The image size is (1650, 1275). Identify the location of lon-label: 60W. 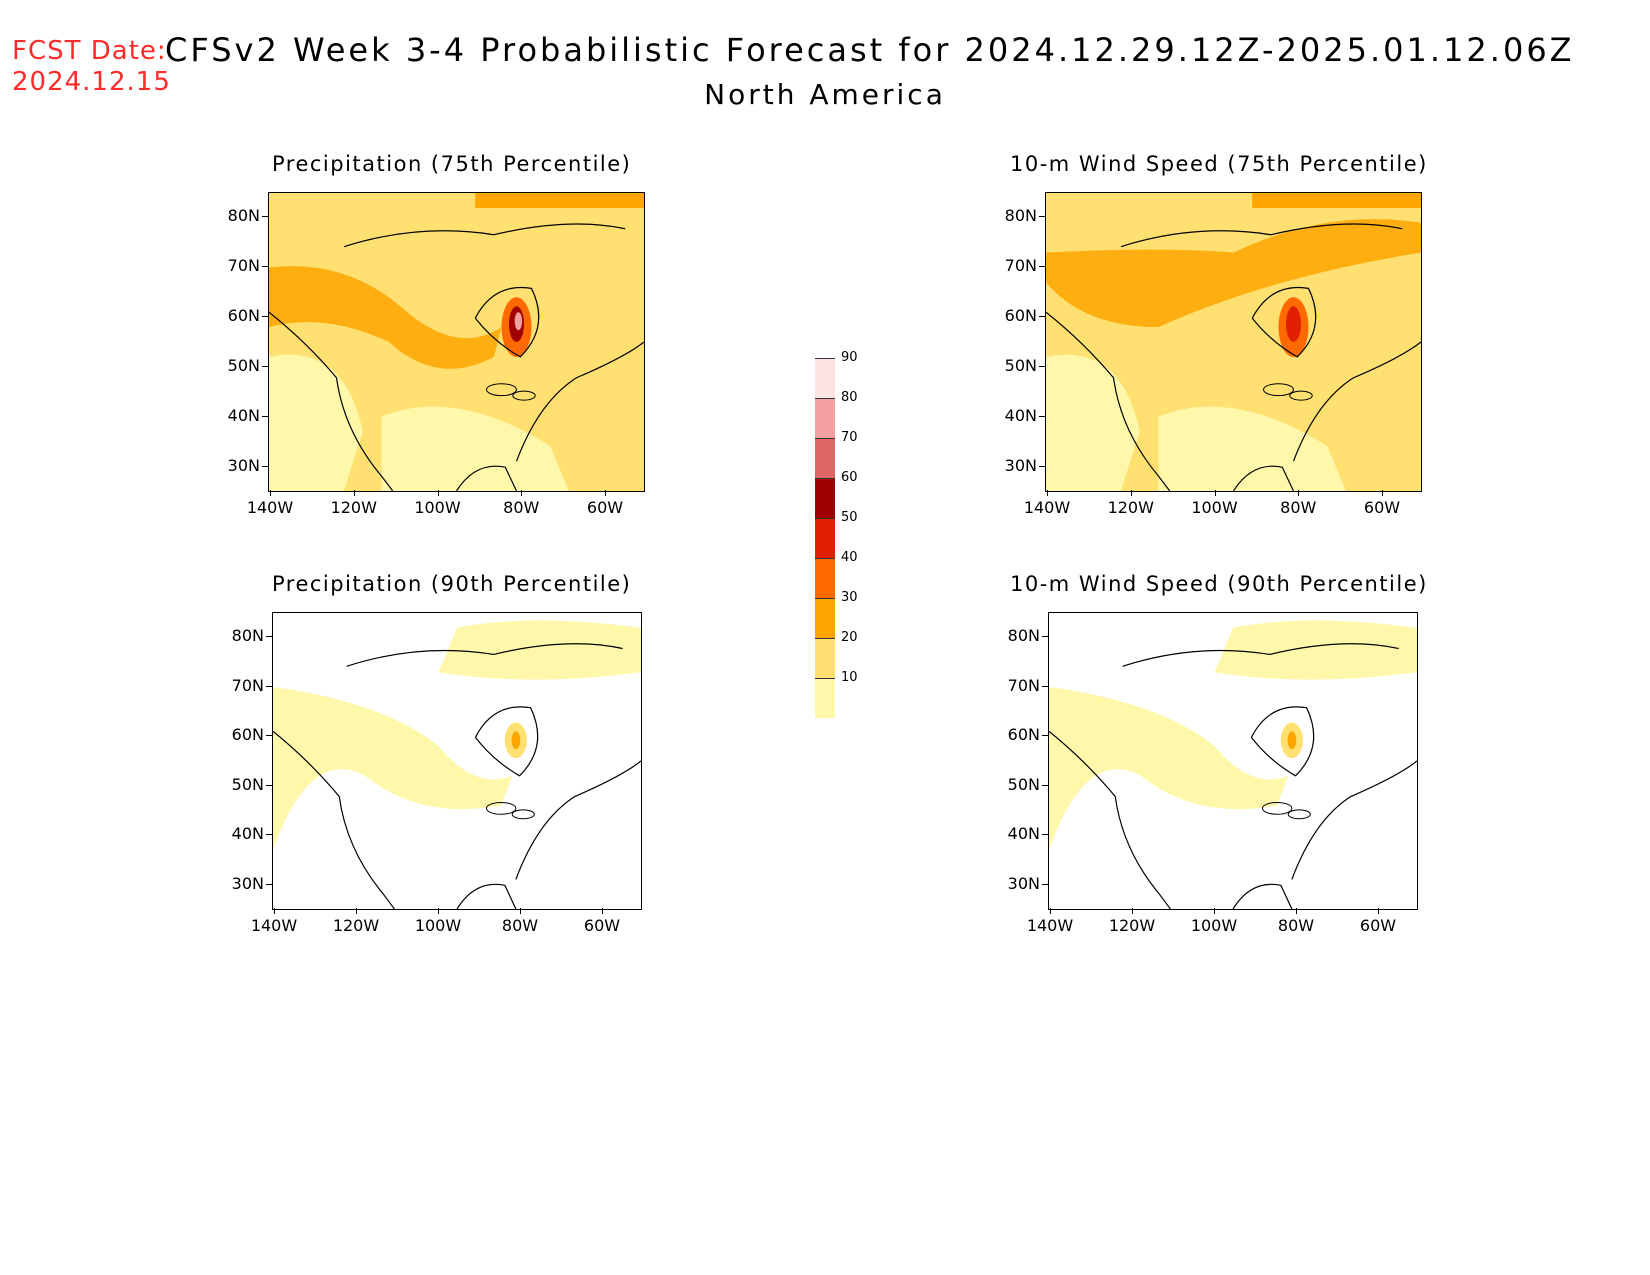
(1378, 925).